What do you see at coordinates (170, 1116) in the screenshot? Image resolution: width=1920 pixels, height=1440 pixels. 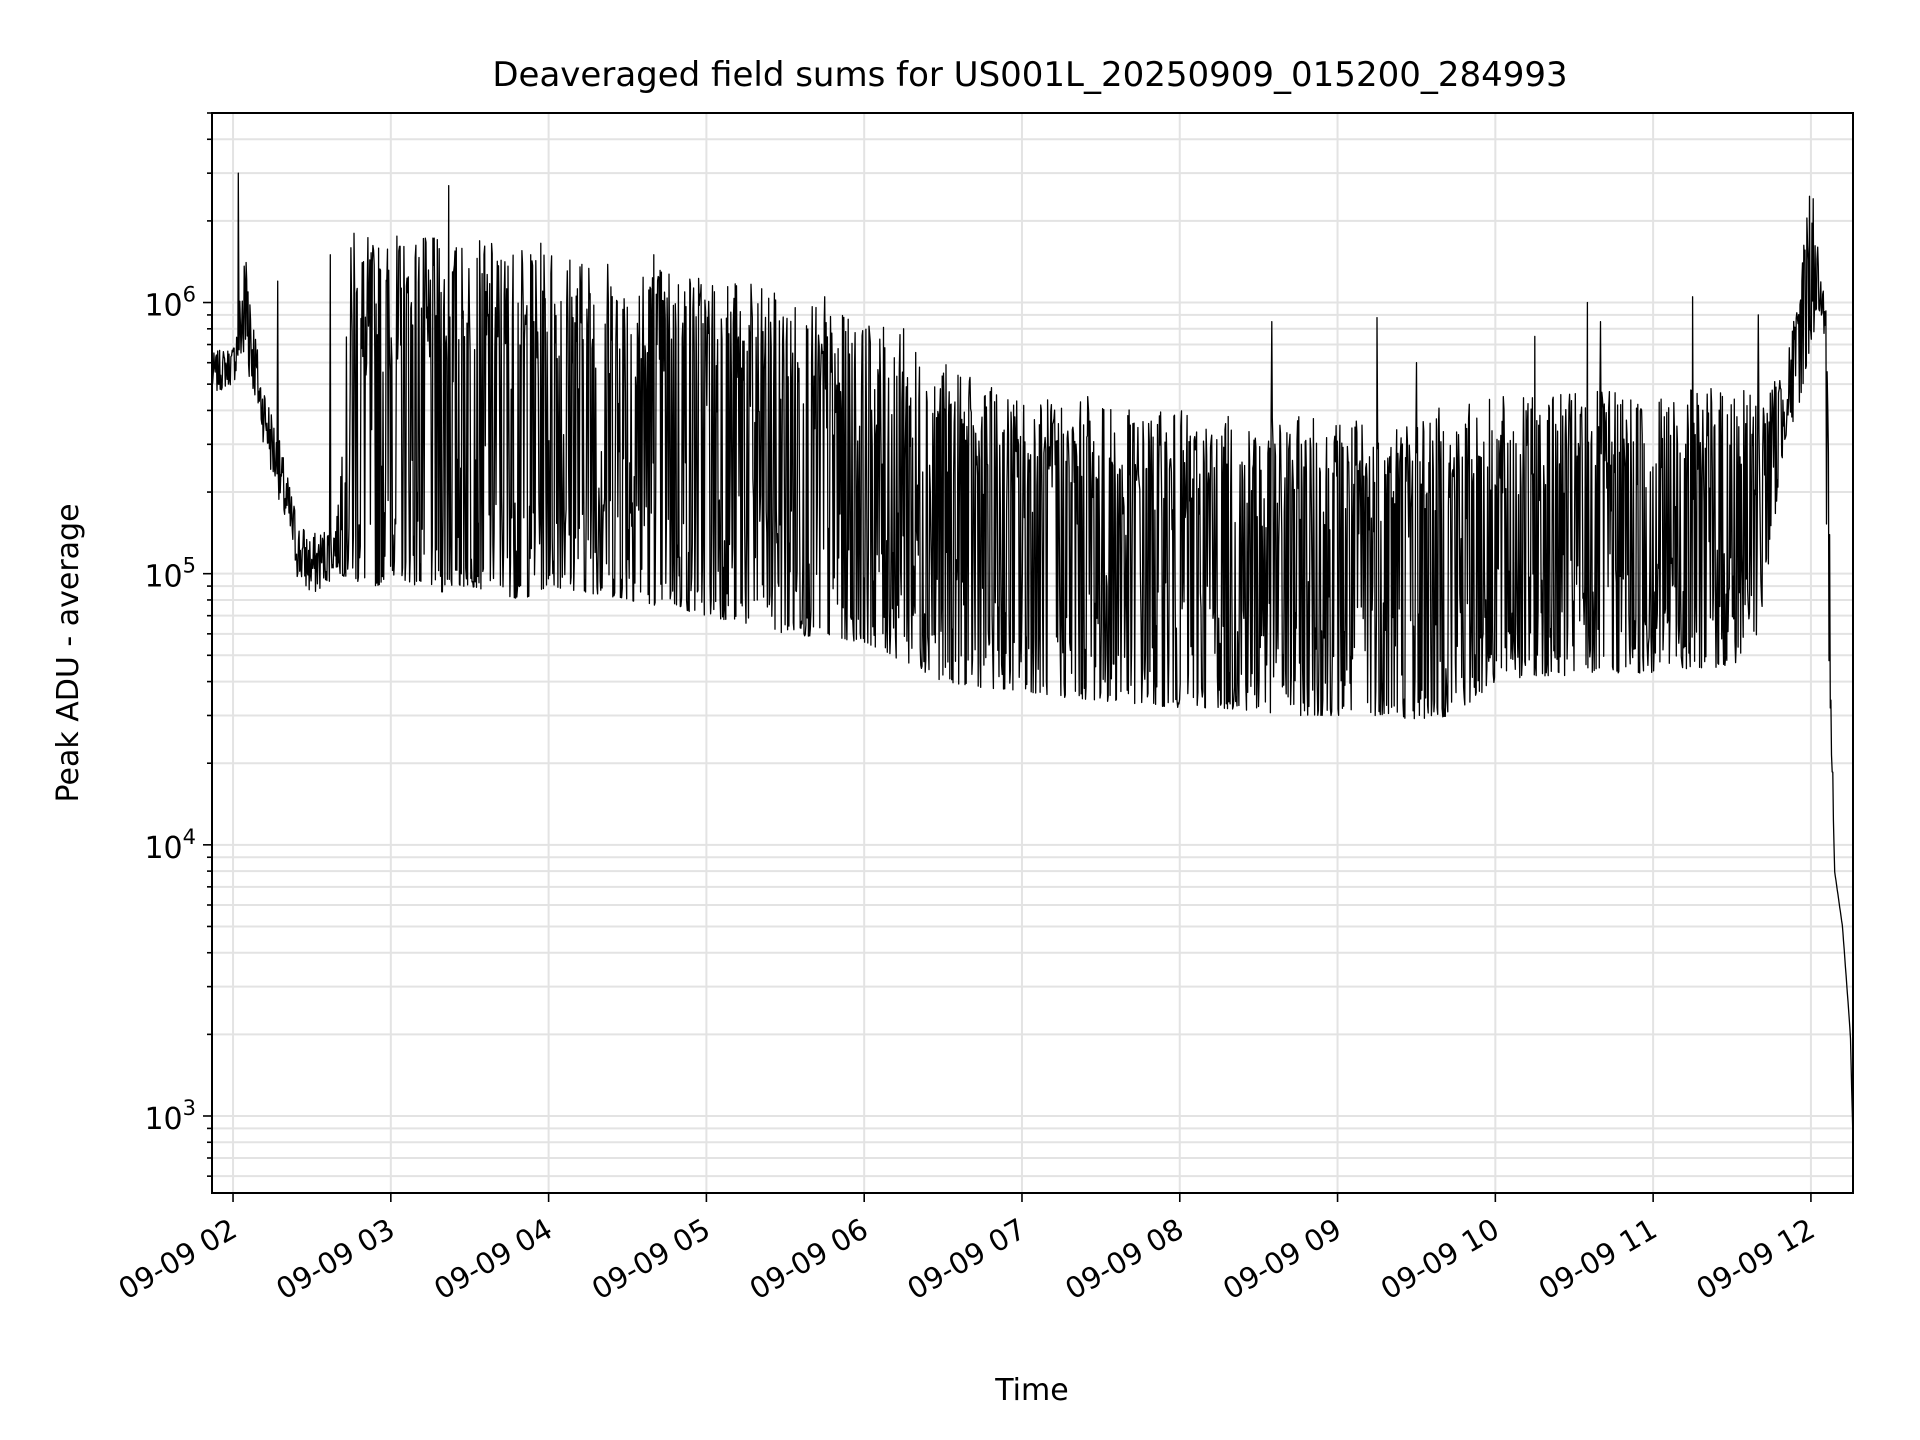 I see `y-tick-label: 10³` at bounding box center [170, 1116].